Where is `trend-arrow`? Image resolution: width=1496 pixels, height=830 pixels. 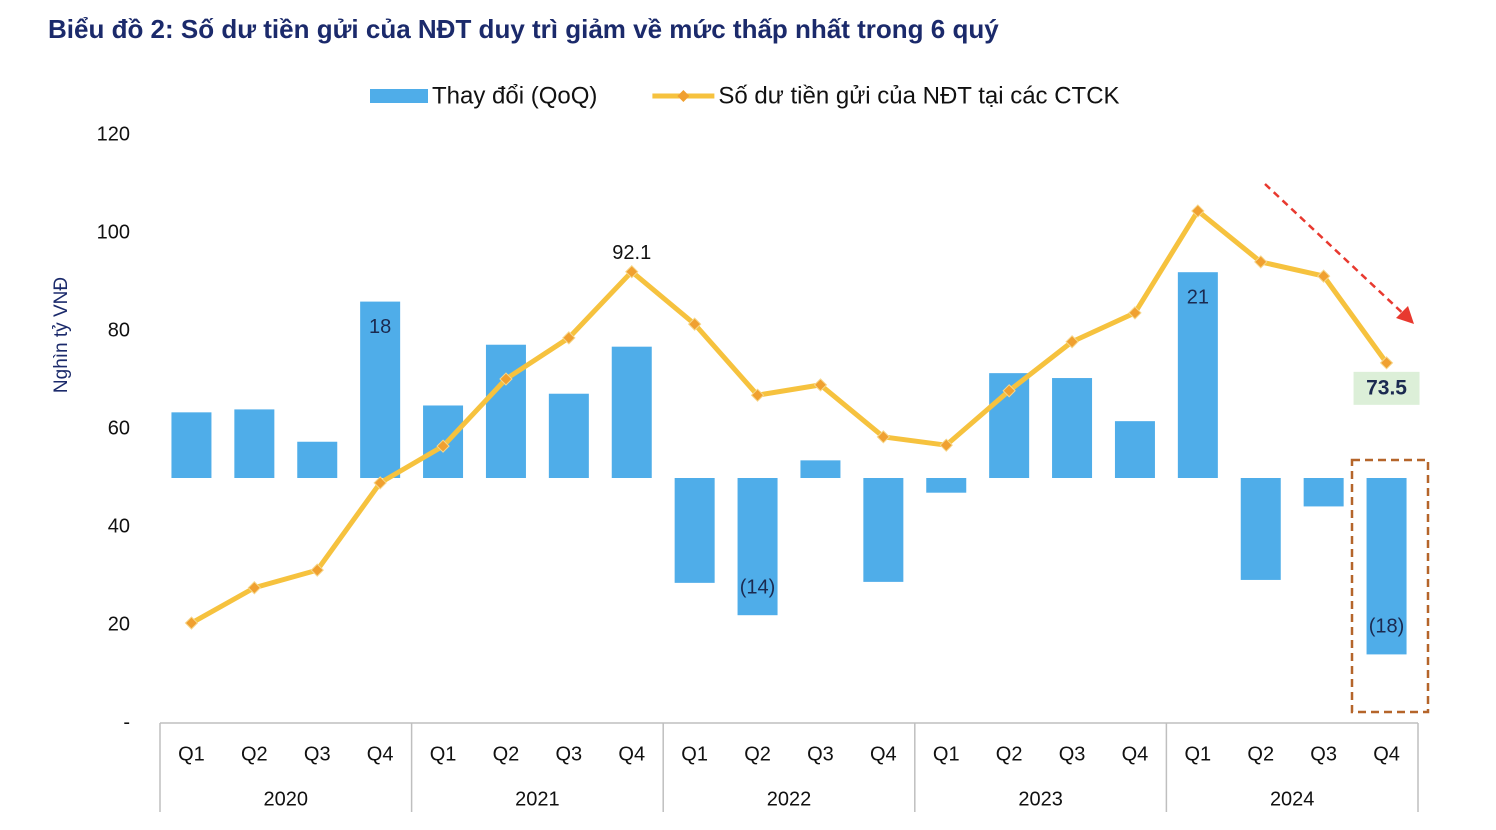
trend-arrow is located at coordinates (1337, 252).